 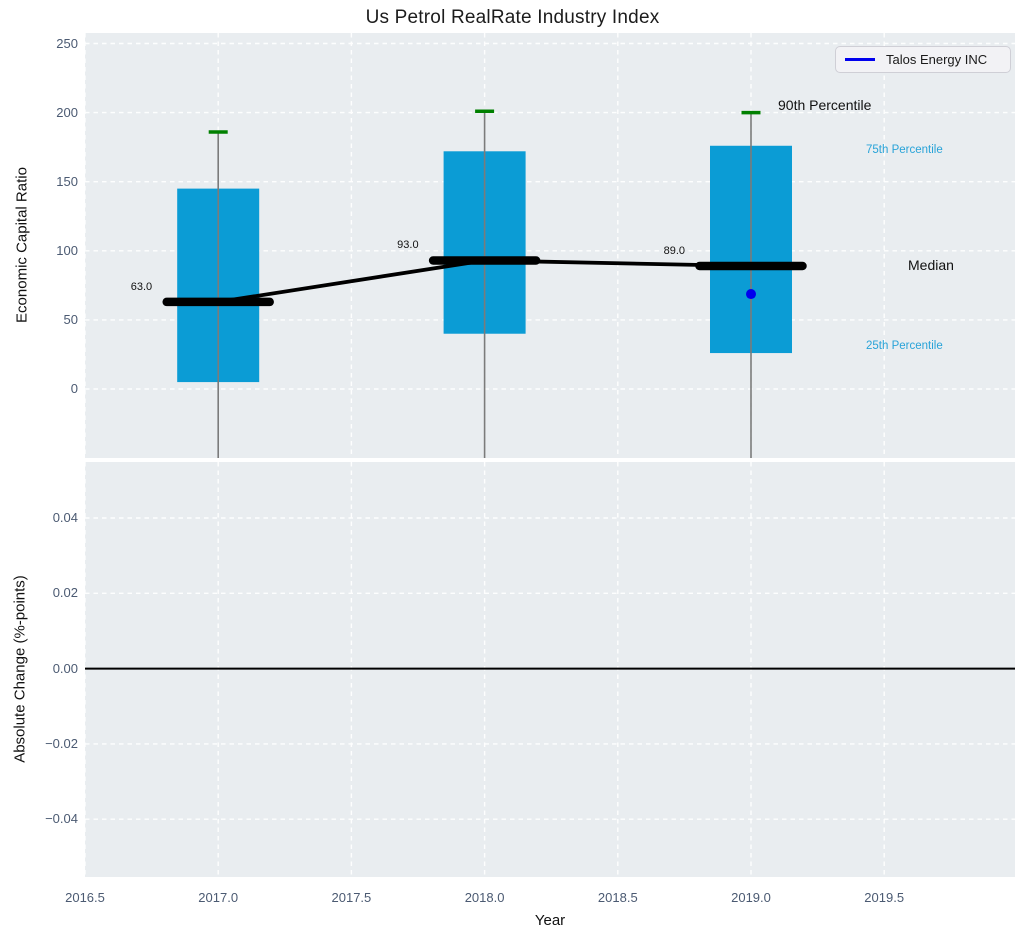 What do you see at coordinates (751, 897) in the screenshot?
I see `x-tick-label: 2019.0` at bounding box center [751, 897].